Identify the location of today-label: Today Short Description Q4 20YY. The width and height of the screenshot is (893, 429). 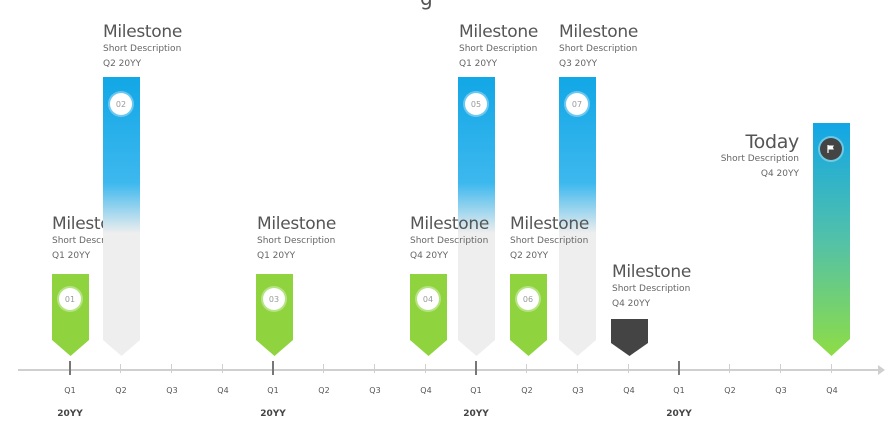
(760, 156).